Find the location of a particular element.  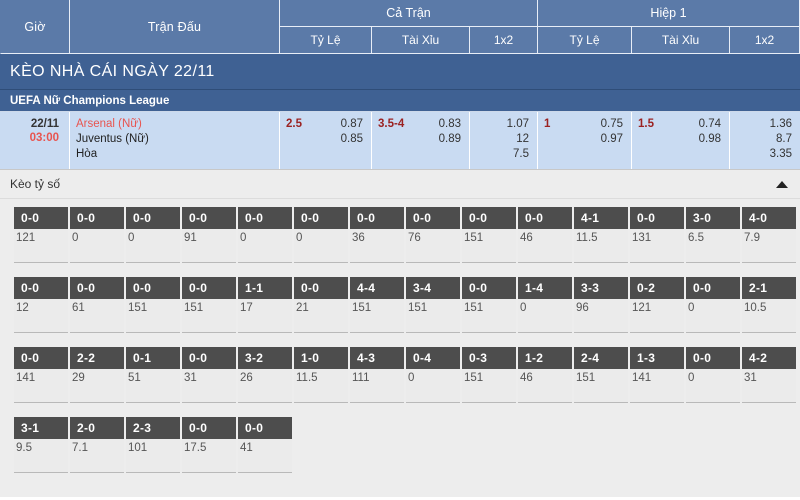

score-odds-card: 2-2 29 is located at coordinates (97, 375).